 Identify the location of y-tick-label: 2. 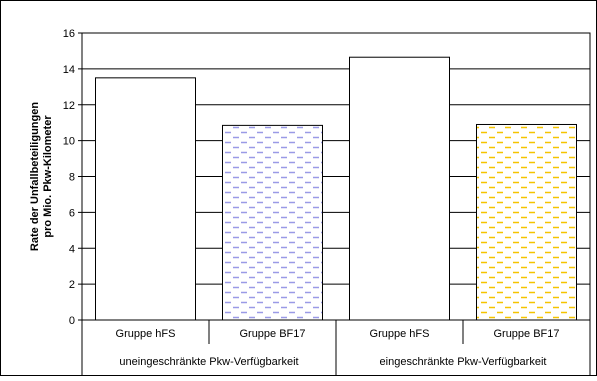
(72, 285).